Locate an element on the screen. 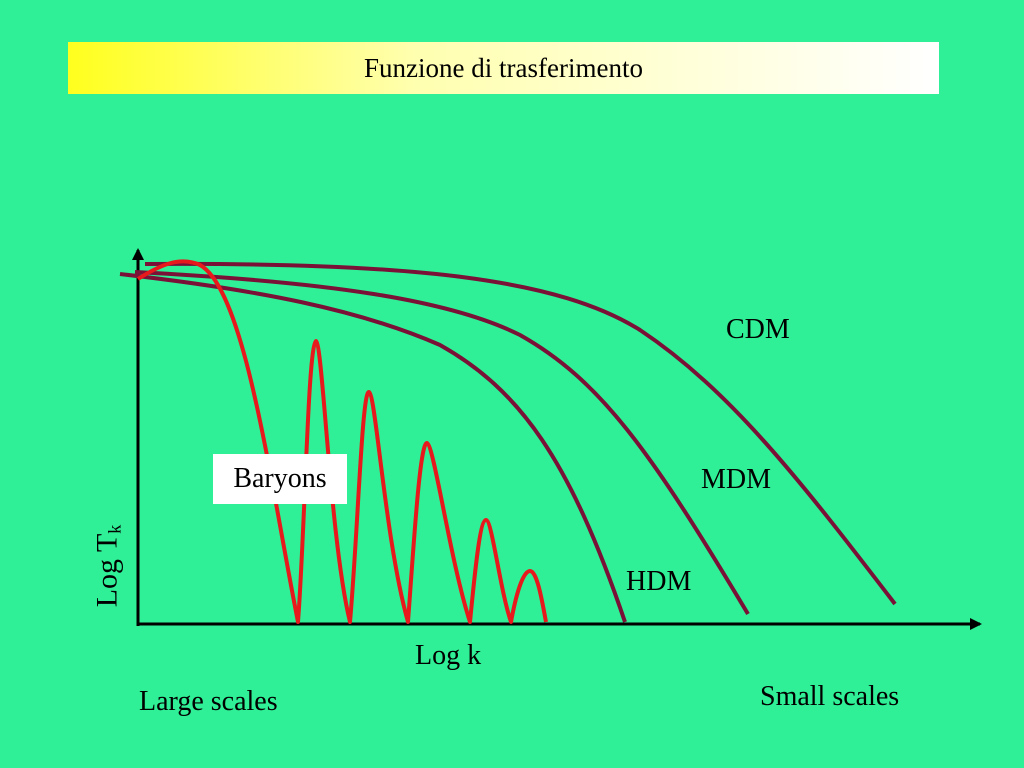 The image size is (1024, 768). small-scales-label: Small scales is located at coordinates (830, 696).